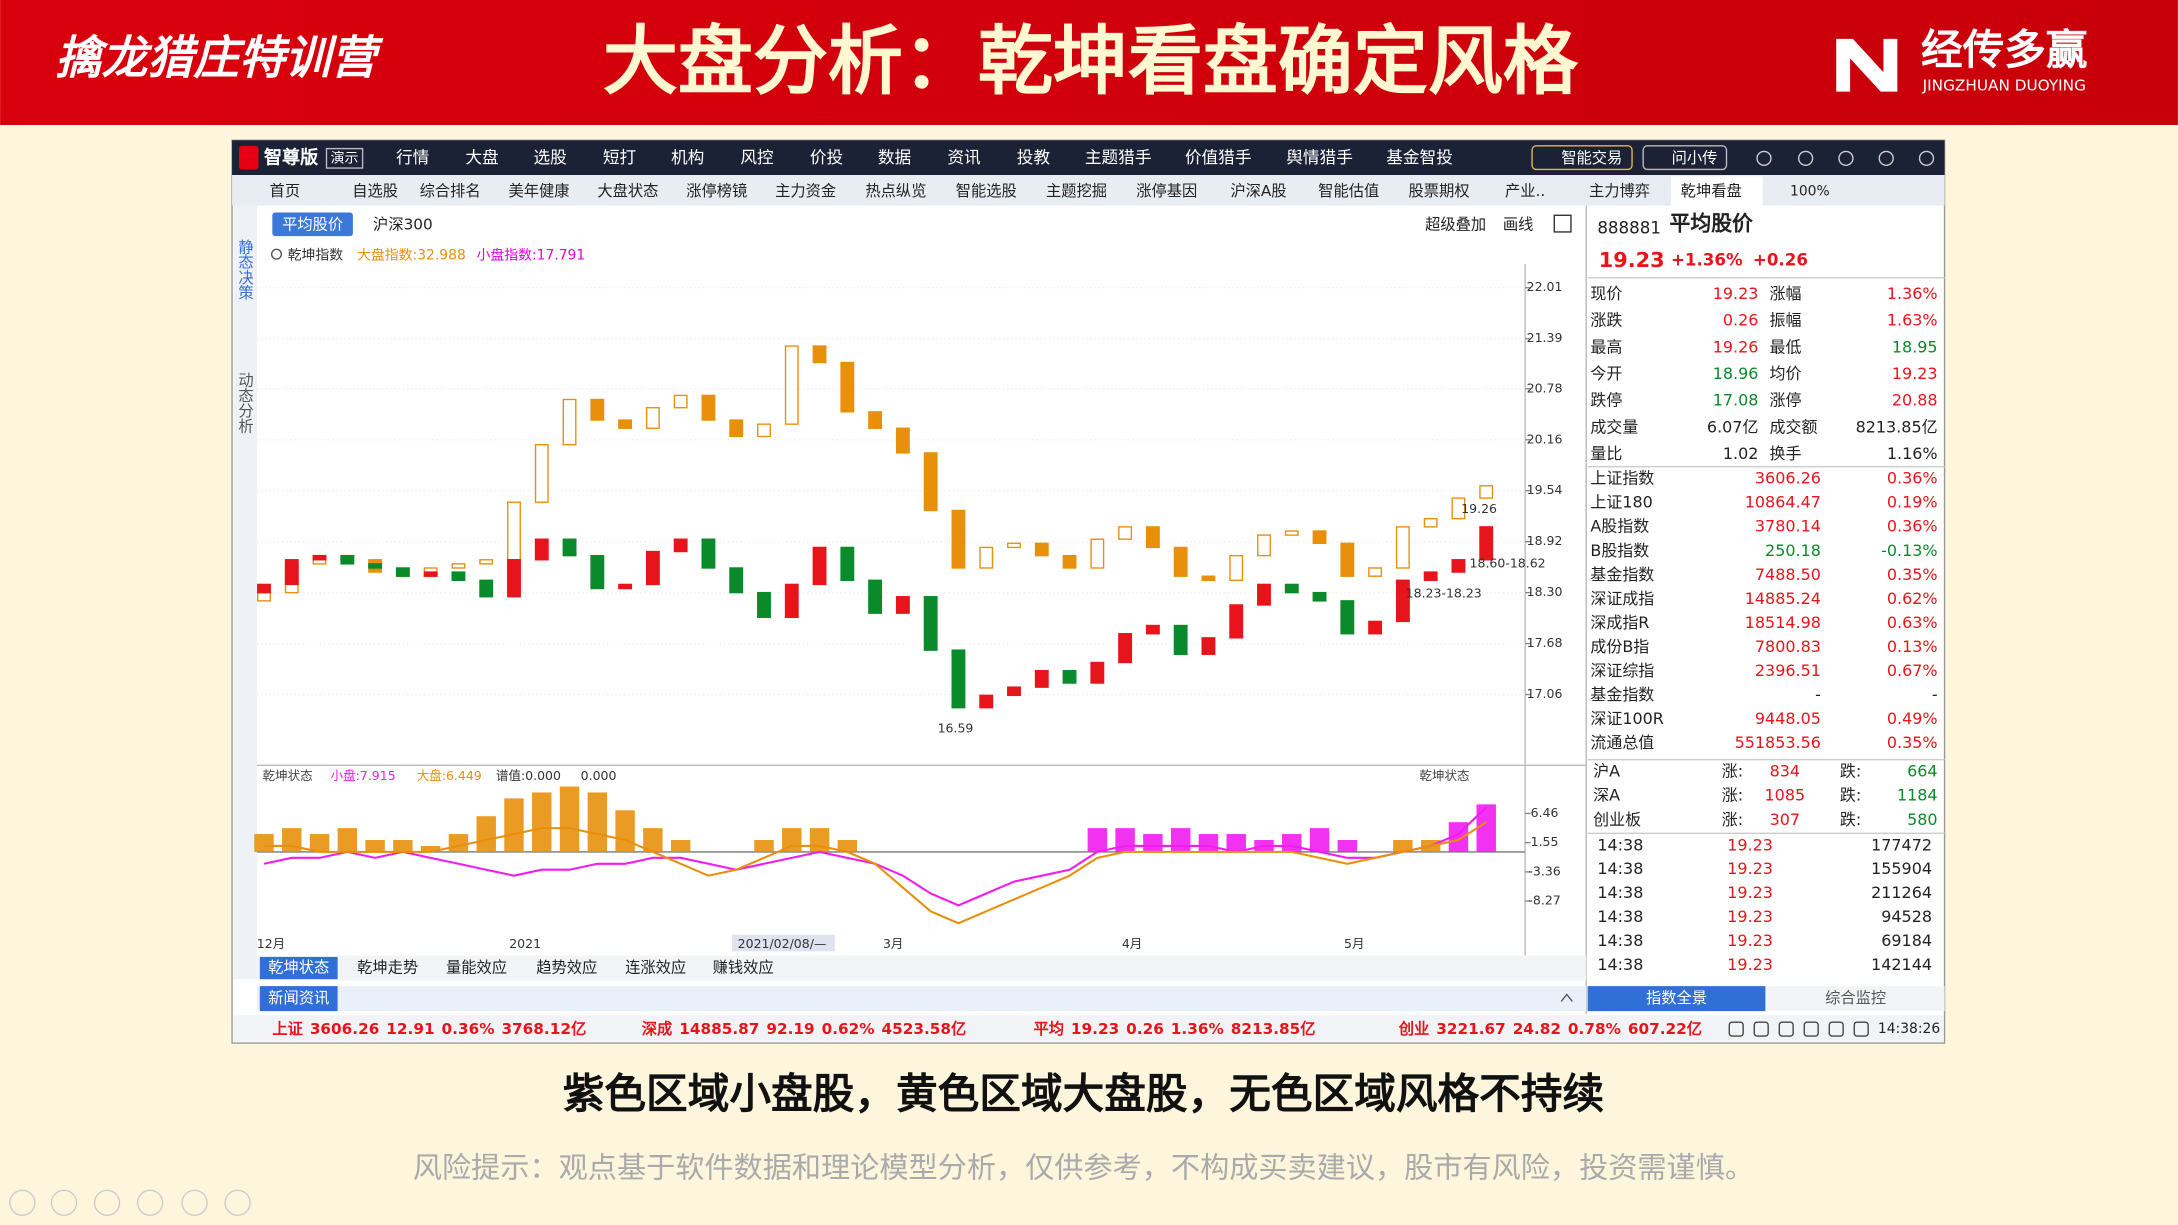 Image resolution: width=2178 pixels, height=1225 pixels. What do you see at coordinates (1550, 1029) in the screenshot?
I see `status-segment: 创业 3221.67 24.82 0.78% 607.22亿` at bounding box center [1550, 1029].